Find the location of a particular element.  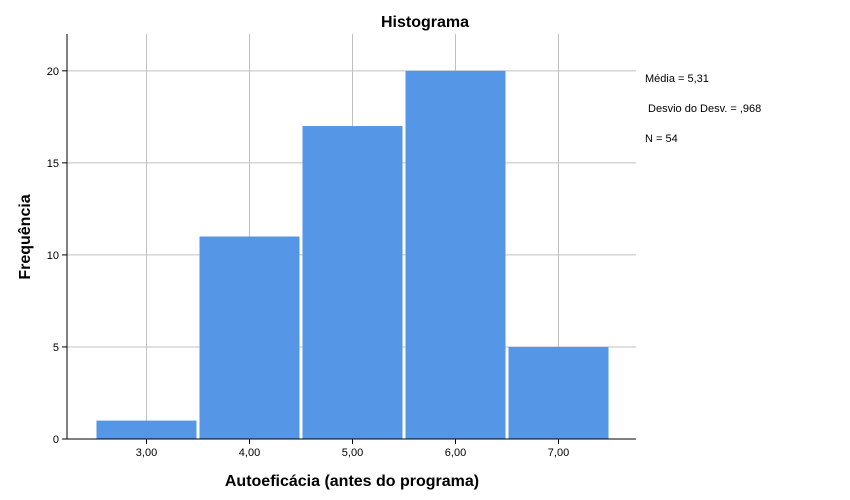

x-tick-label: 3,00 is located at coordinates (146, 453).